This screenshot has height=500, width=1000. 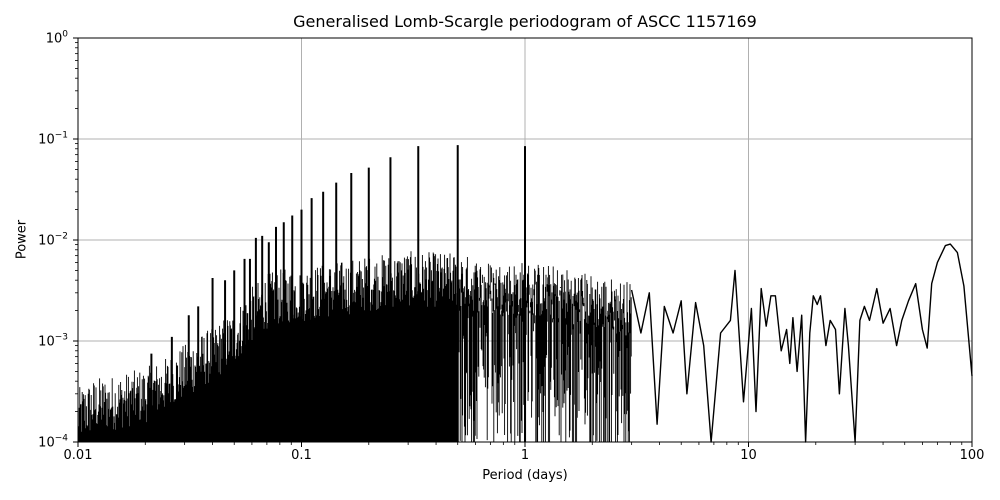 I want to click on x-tick-label: 10, so click(x=748, y=455).